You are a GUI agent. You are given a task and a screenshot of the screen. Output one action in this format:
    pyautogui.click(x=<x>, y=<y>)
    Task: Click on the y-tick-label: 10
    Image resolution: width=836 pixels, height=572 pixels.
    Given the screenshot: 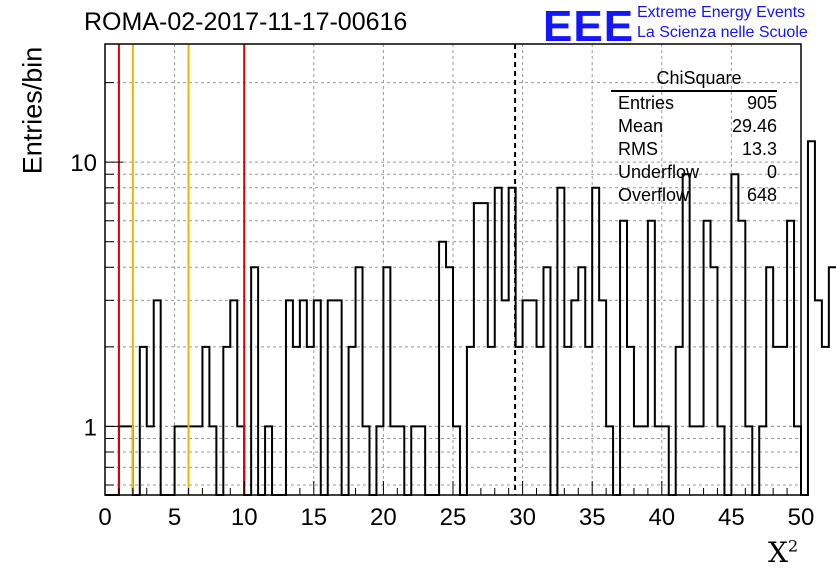 What is the action you would take?
    pyautogui.click(x=83, y=163)
    